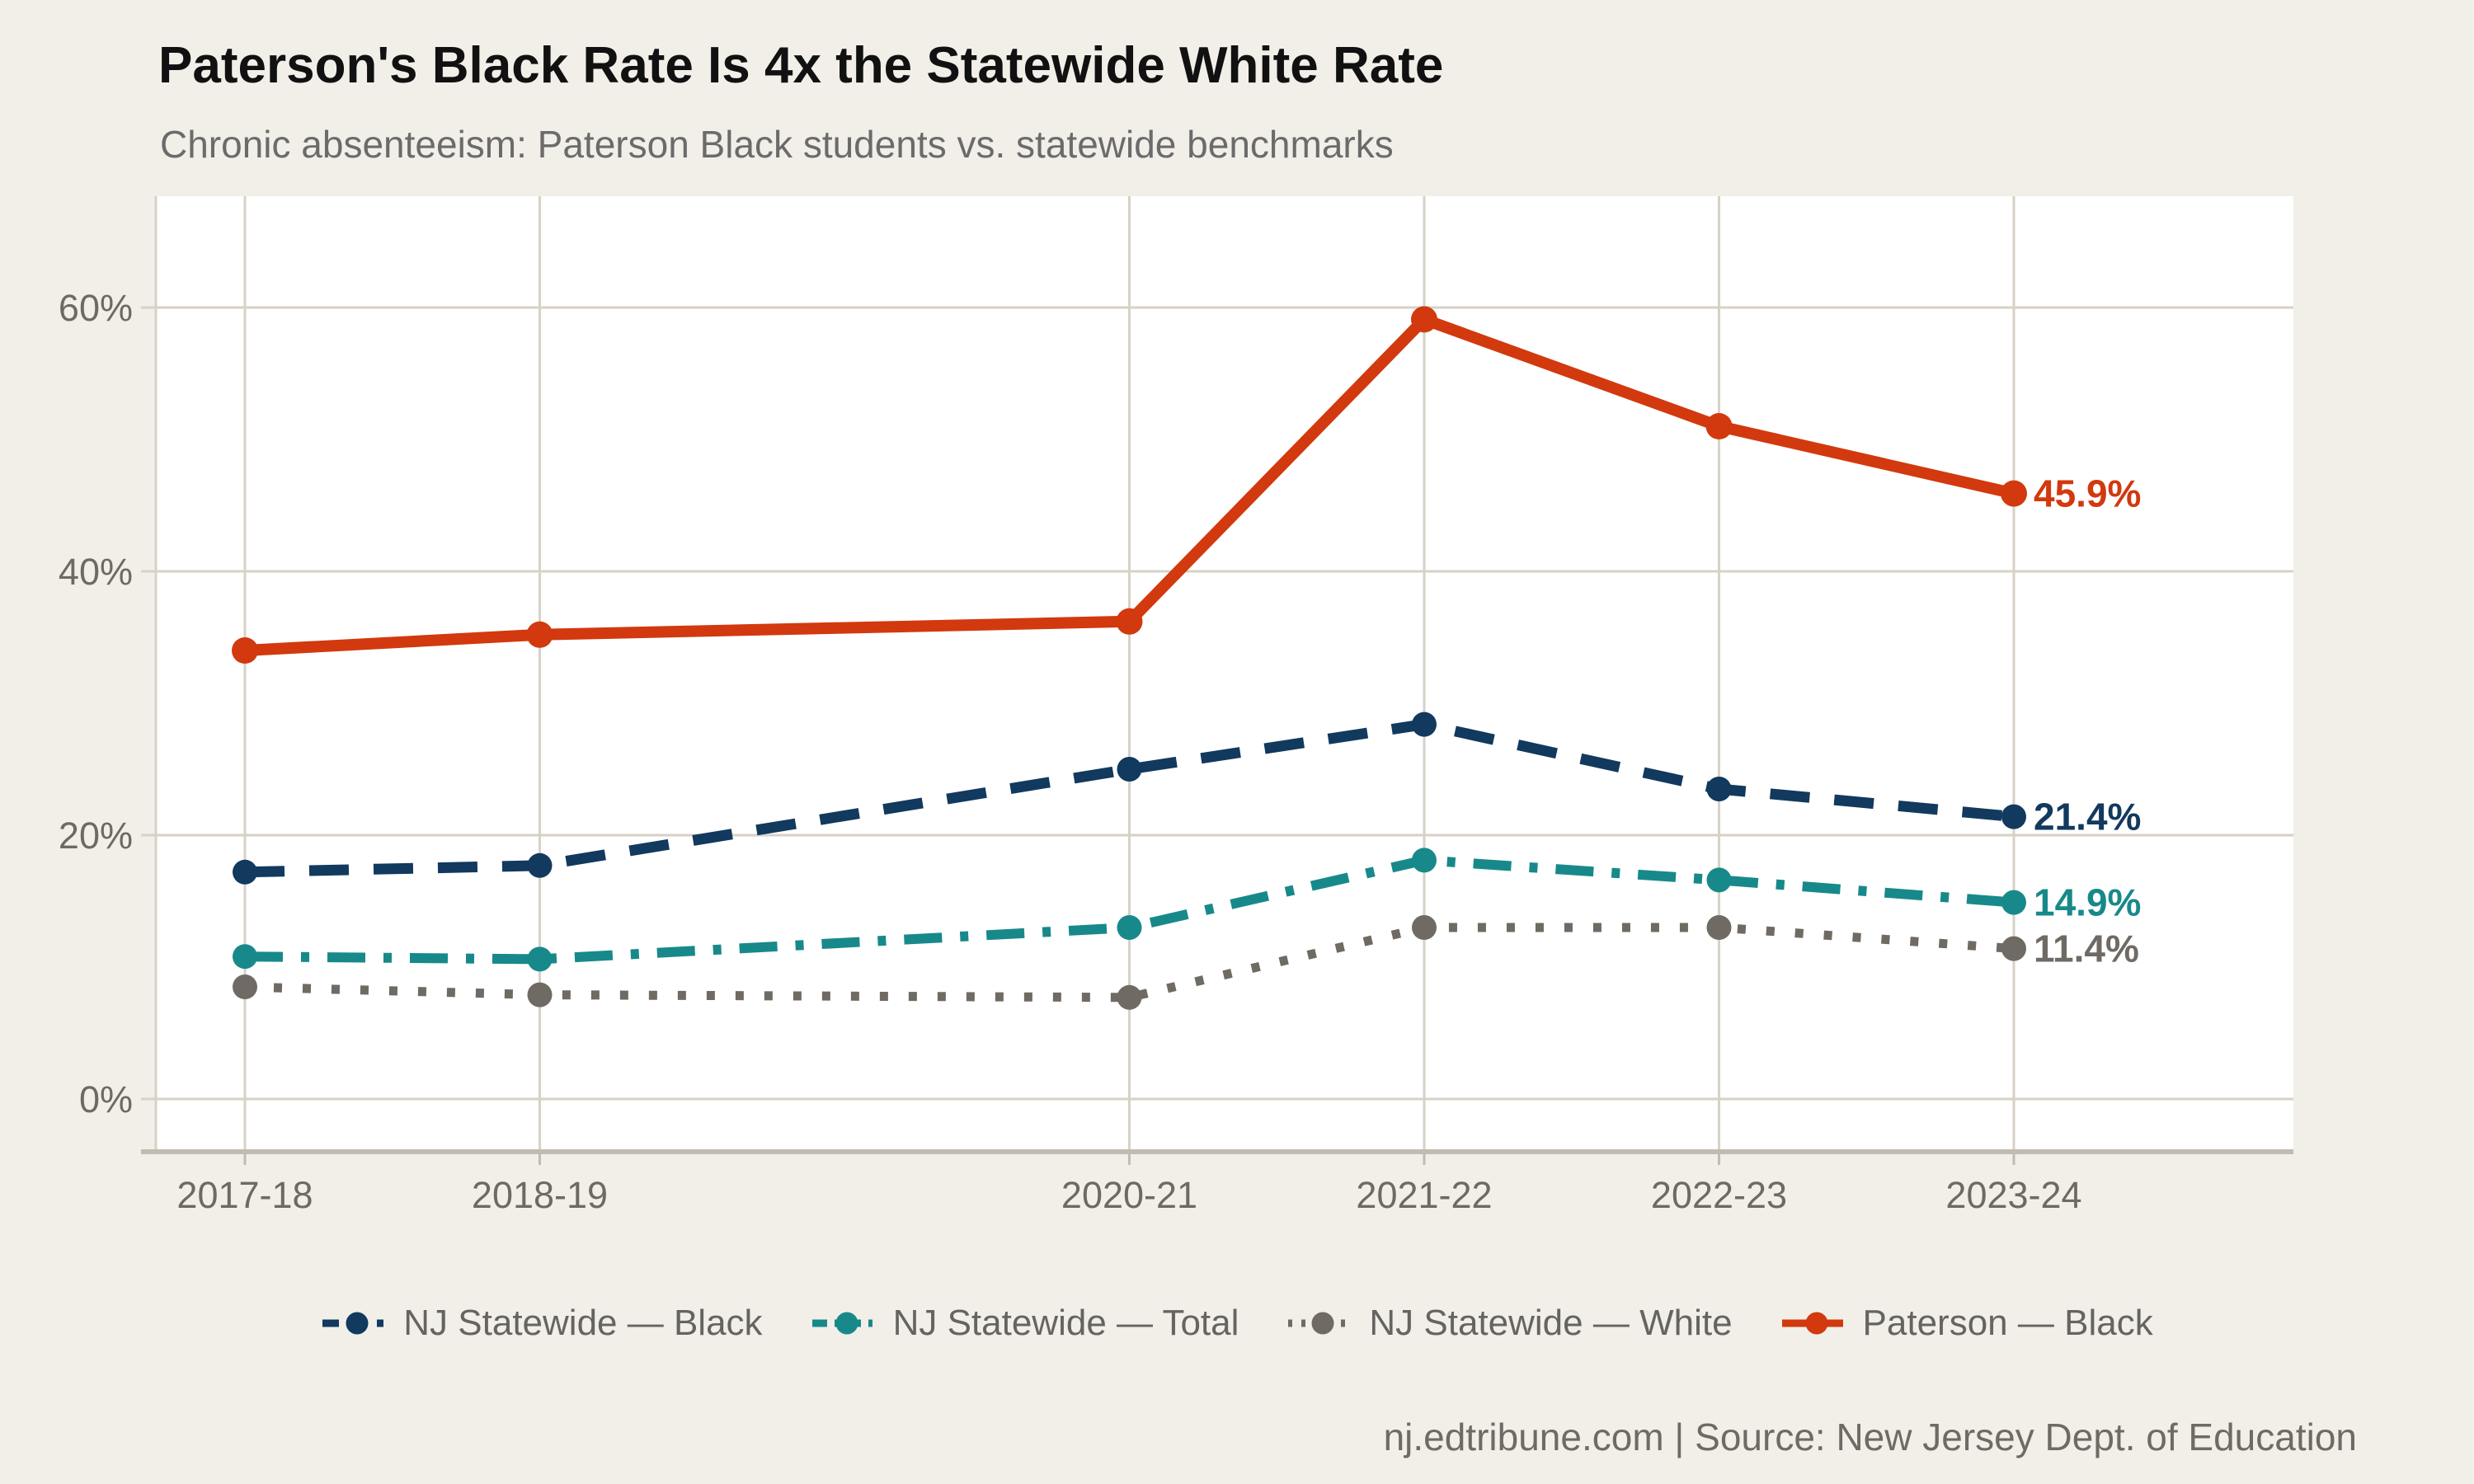 The image size is (2474, 1484). What do you see at coordinates (583, 1323) in the screenshot?
I see `legend-label-nj-statewide-black: NJ Statewide — Black` at bounding box center [583, 1323].